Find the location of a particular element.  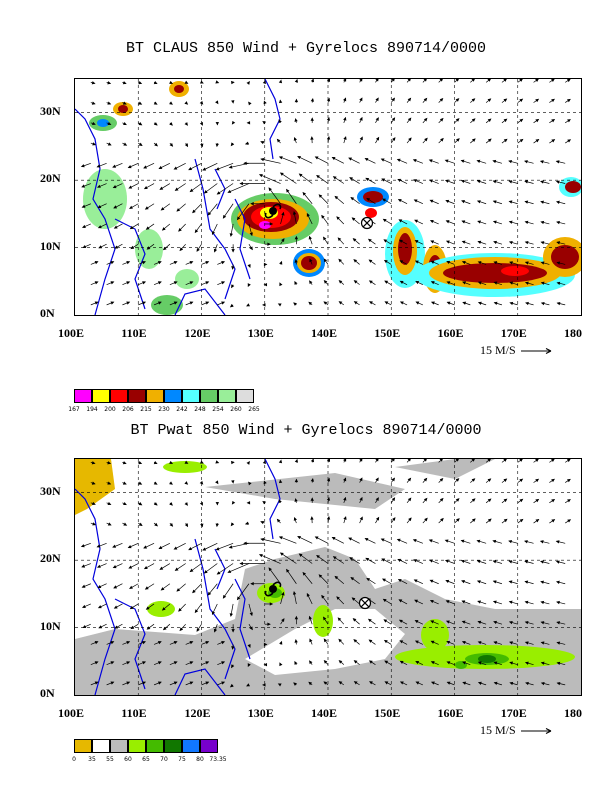

lon-tick-label: 150E is located at coordinates (387, 333).